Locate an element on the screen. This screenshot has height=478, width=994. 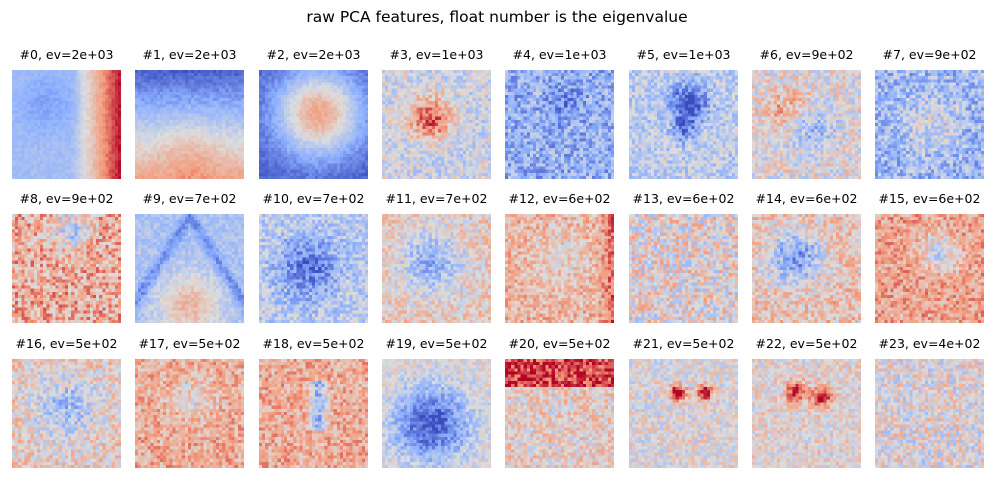
panel-title: #17, ev=5e+02 is located at coordinates (189, 343).